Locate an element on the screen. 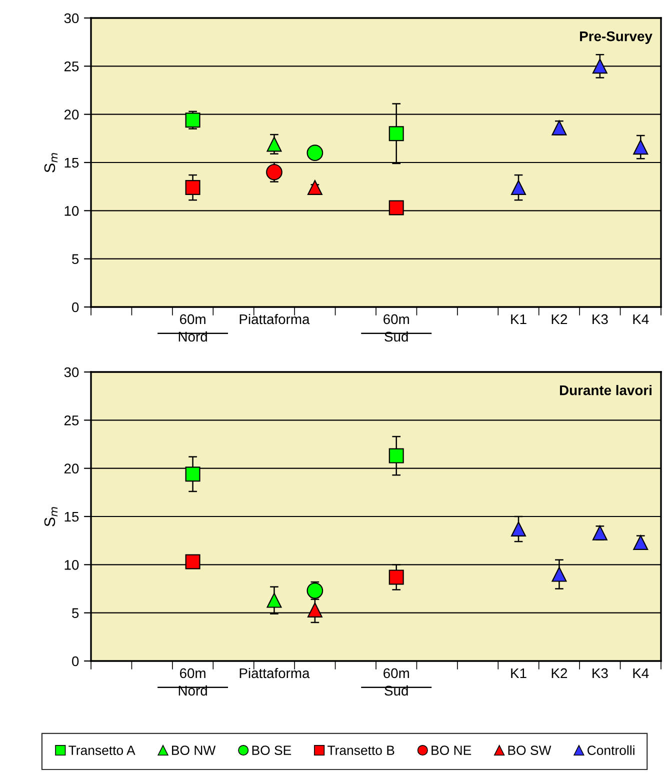 The height and width of the screenshot is (773, 669). text: Durante lavori is located at coordinates (606, 390).